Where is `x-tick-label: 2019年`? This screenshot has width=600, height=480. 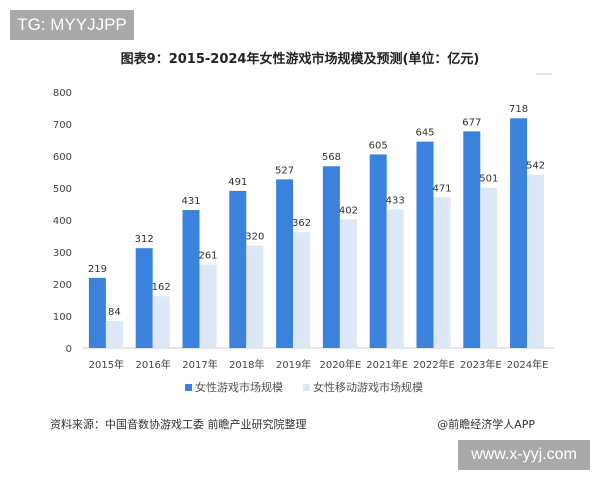
x-tick-label: 2019年 is located at coordinates (293, 364).